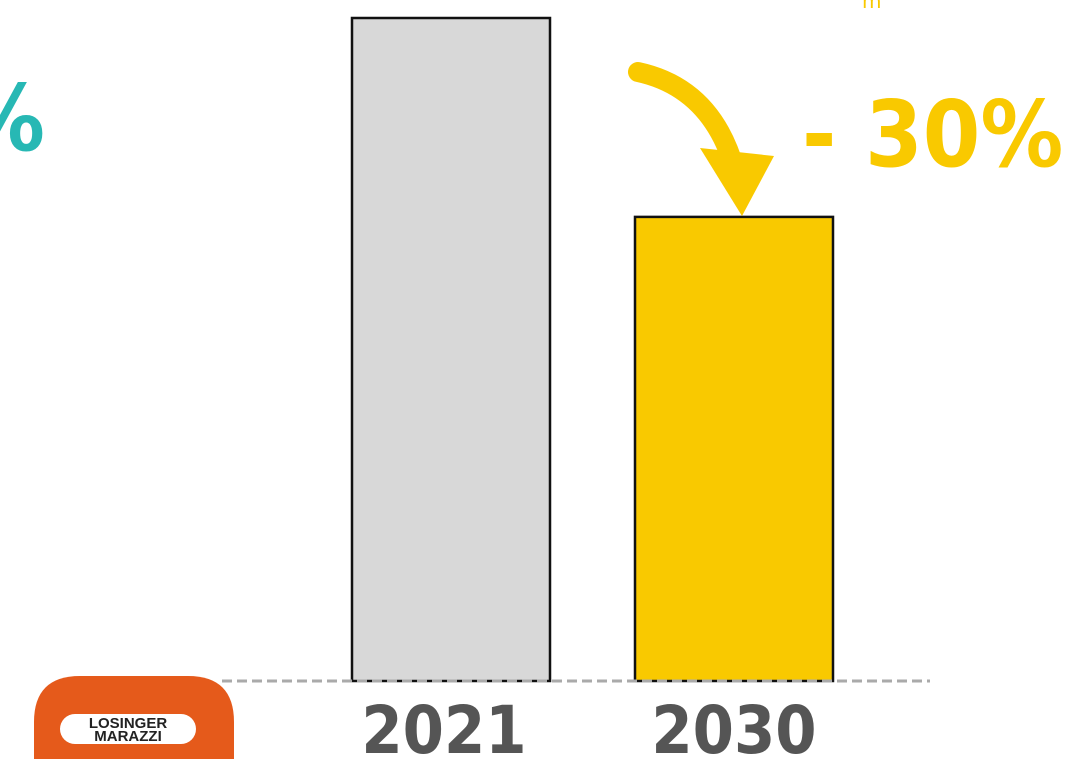 Image resolution: width=1089 pixels, height=759 pixels. I want to click on logo-line2: MARAZZI, so click(128, 736).